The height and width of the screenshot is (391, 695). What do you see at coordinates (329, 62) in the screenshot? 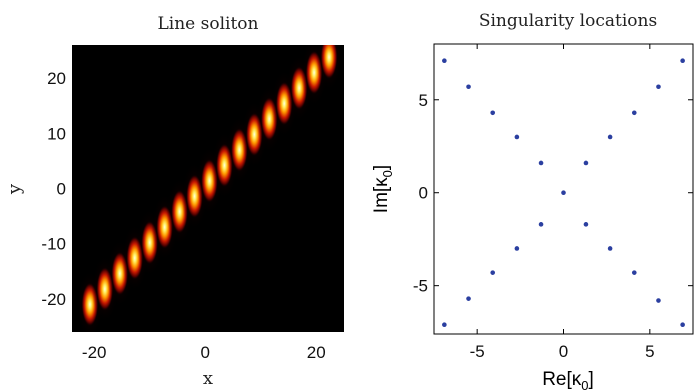
I see `soliton-peak` at bounding box center [329, 62].